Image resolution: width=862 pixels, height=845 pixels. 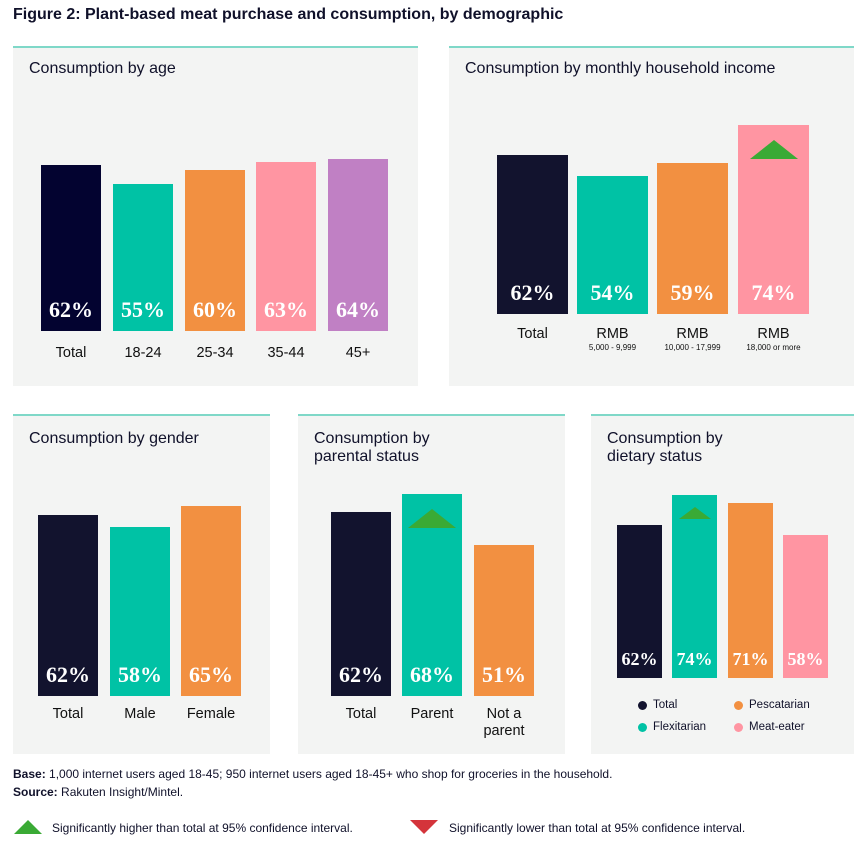 What do you see at coordinates (773, 219) in the screenshot?
I see `bar-income-3: 74%` at bounding box center [773, 219].